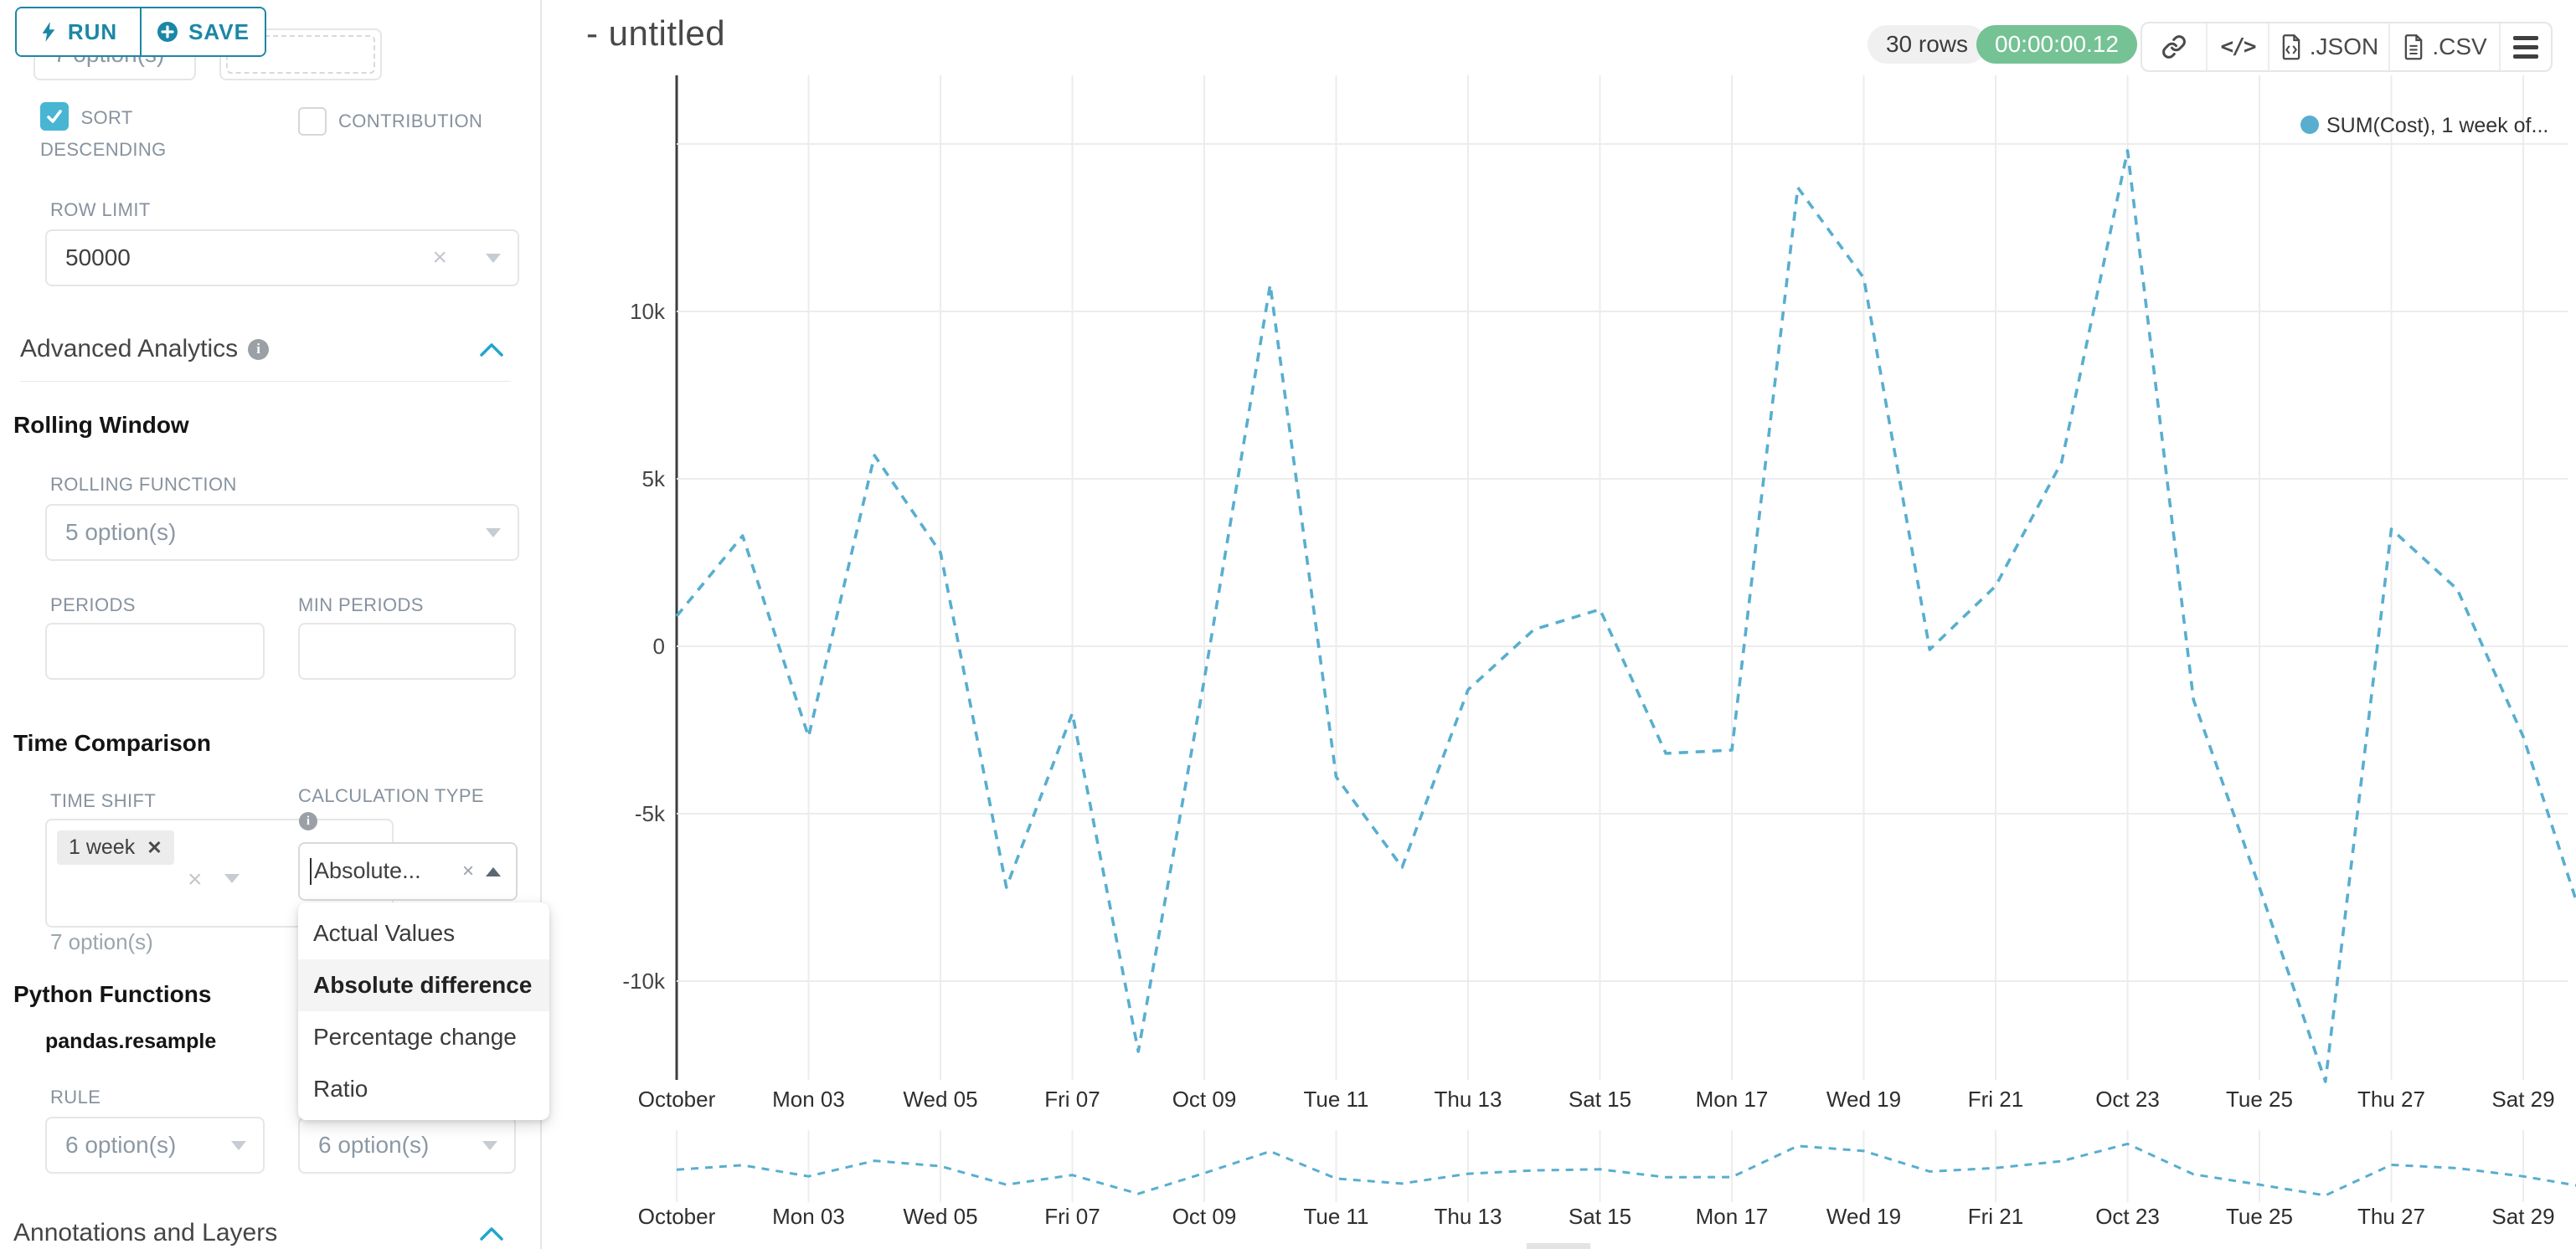  I want to click on time-shift-helper: 7 option(s), so click(101, 941).